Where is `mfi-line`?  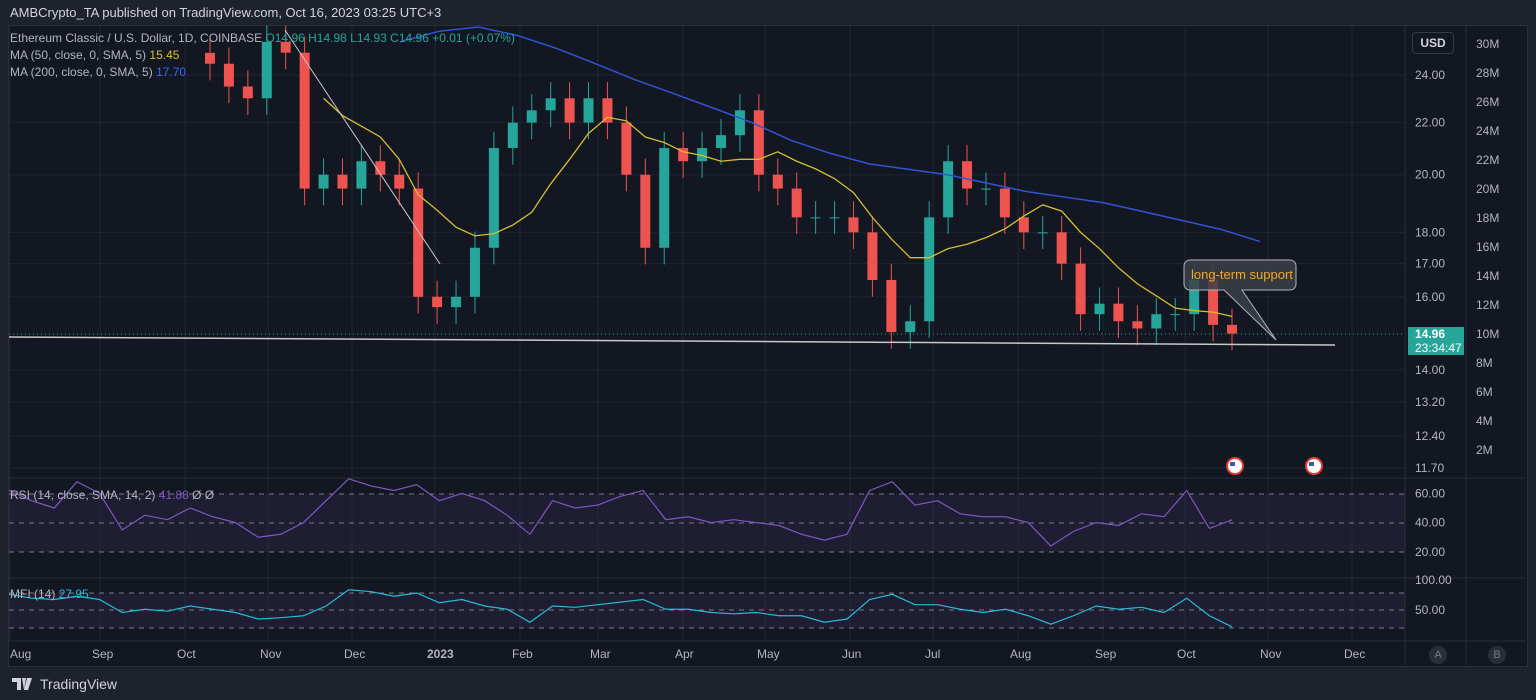 mfi-line is located at coordinates (620, 608).